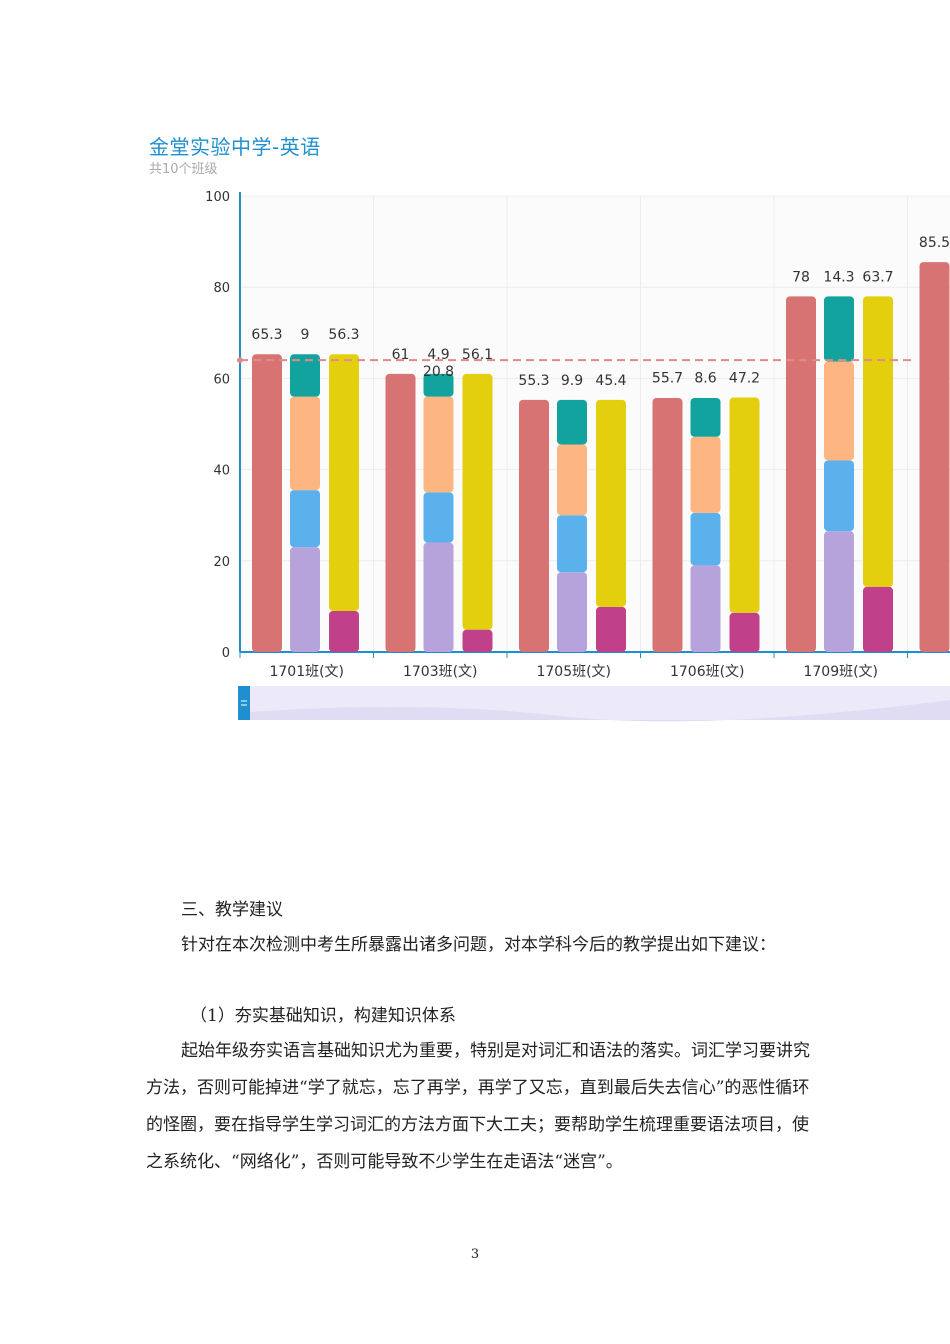  What do you see at coordinates (475, 1254) in the screenshot?
I see `page-number: 3` at bounding box center [475, 1254].